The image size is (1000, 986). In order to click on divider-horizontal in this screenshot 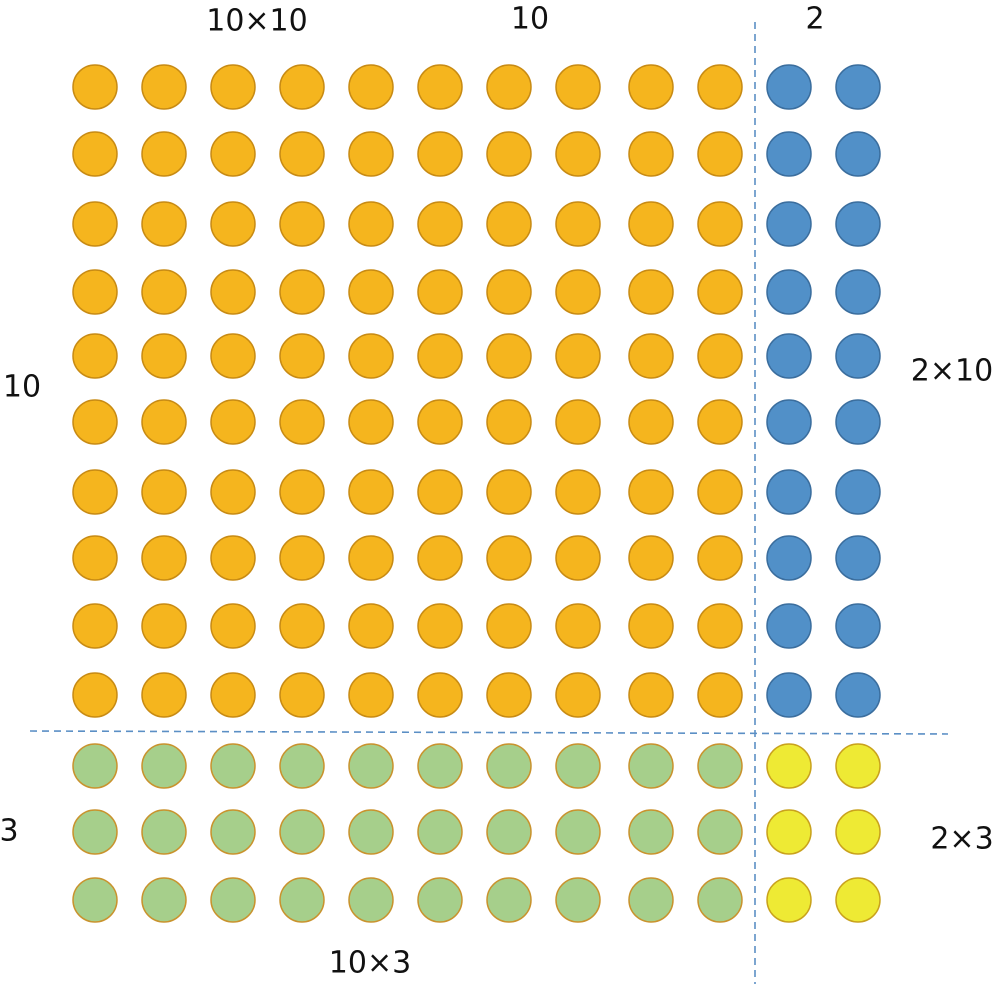, I will do `click(489, 732)`.